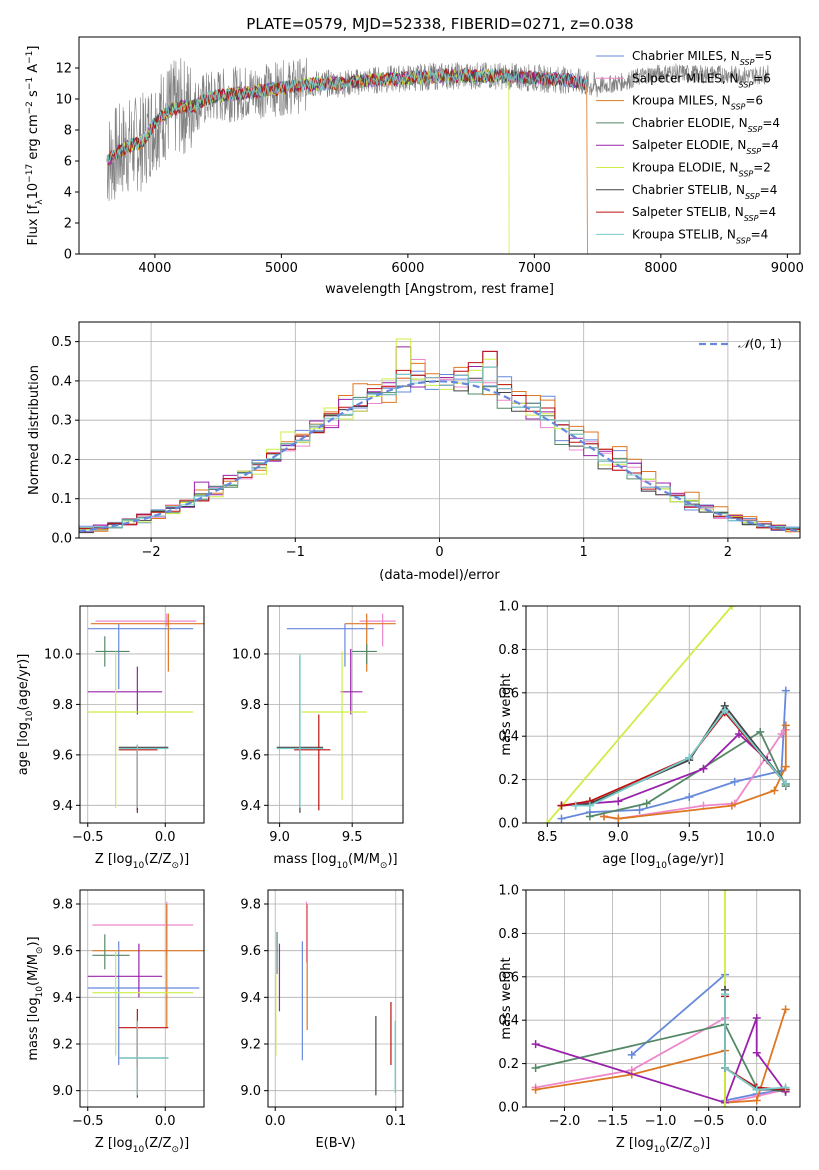  I want to click on mass-vs-Z-xlabel-part: 10, so click(139, 1150).